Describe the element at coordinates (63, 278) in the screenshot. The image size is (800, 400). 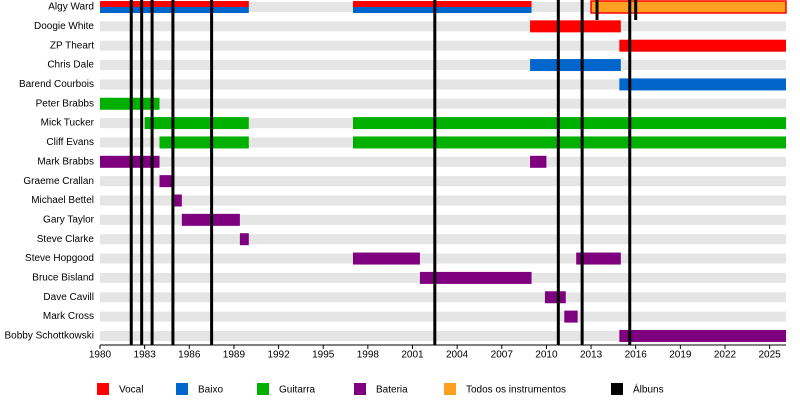
I see `member-name: Bruce Bisland` at that location.